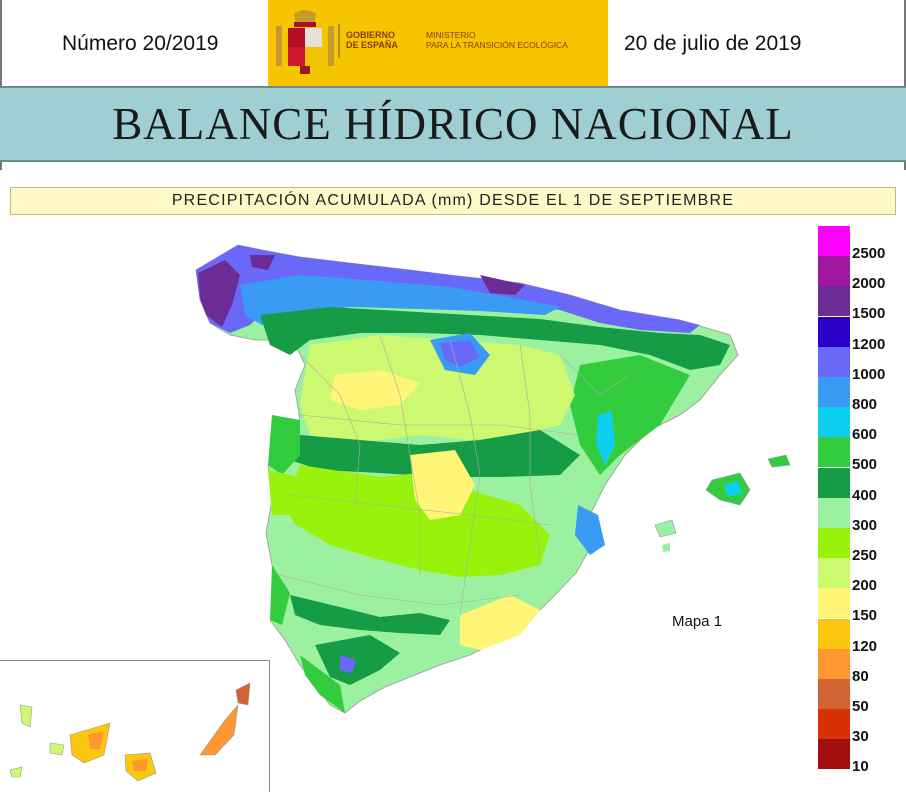 This screenshot has height=792, width=906. What do you see at coordinates (869, 284) in the screenshot?
I see `legend-label: 2000` at bounding box center [869, 284].